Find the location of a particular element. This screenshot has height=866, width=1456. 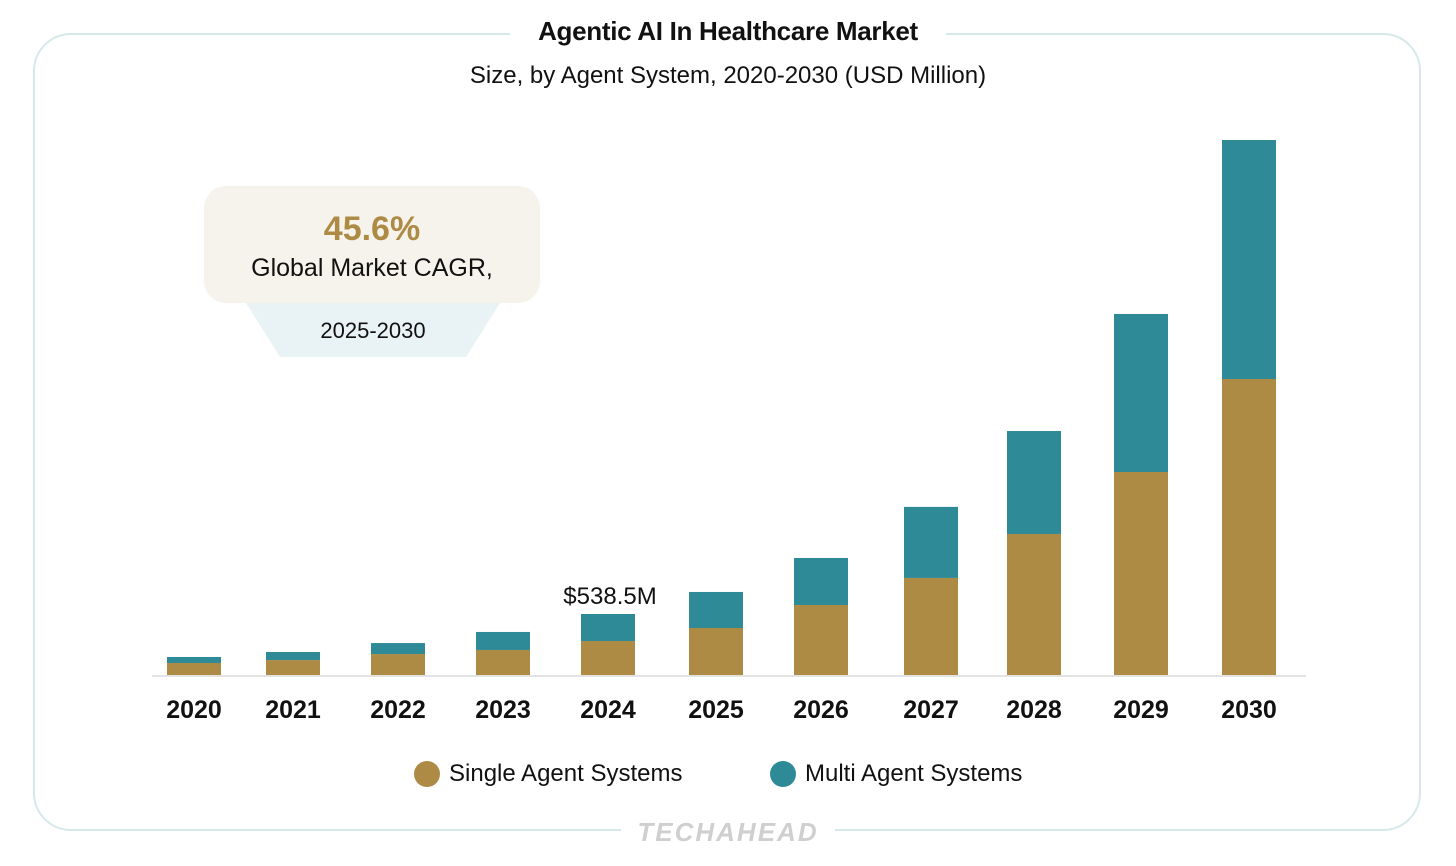

bar-single-2027 is located at coordinates (931, 626).